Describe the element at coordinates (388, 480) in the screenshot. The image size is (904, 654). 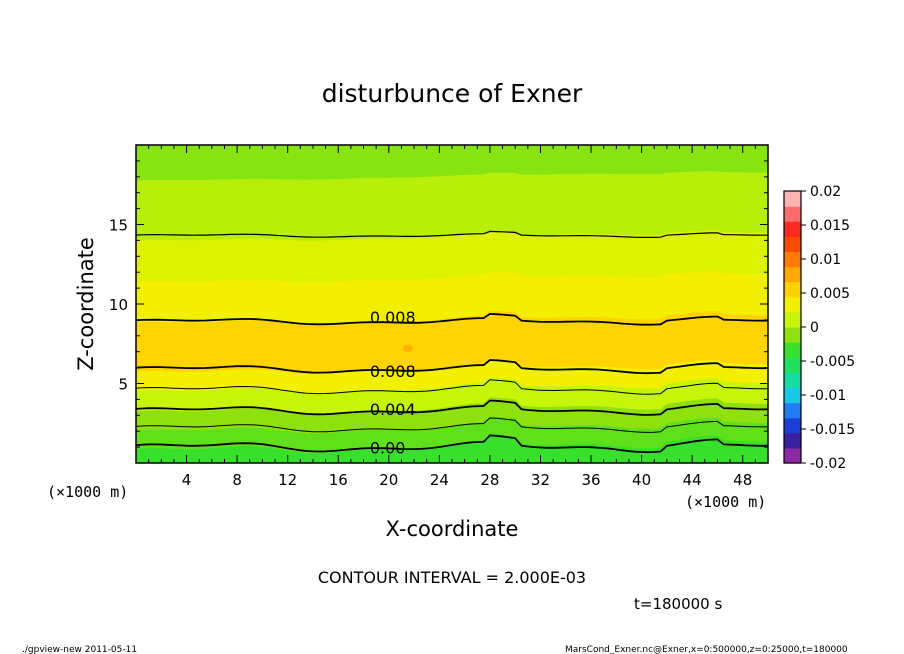
I see `x-tick-label: 20` at that location.